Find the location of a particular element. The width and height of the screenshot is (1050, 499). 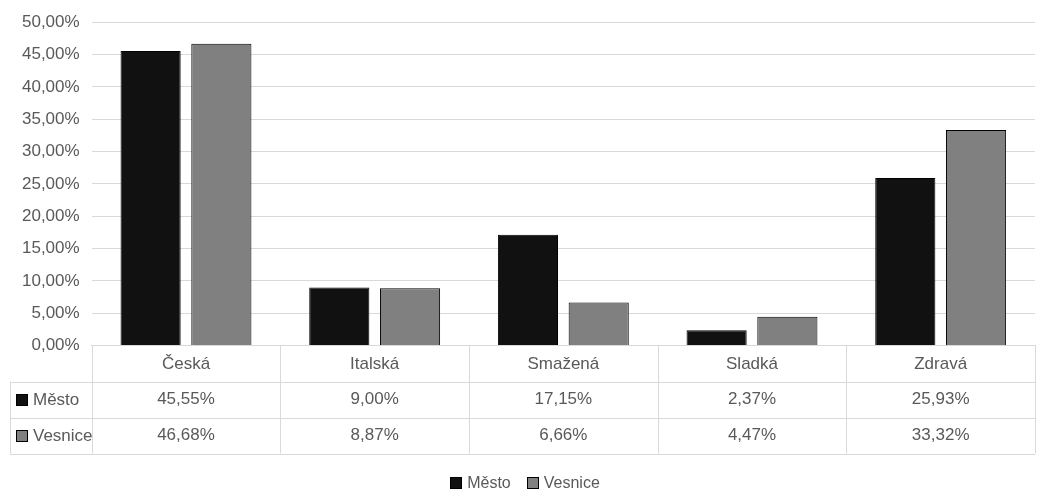

text: Město is located at coordinates (489, 482).